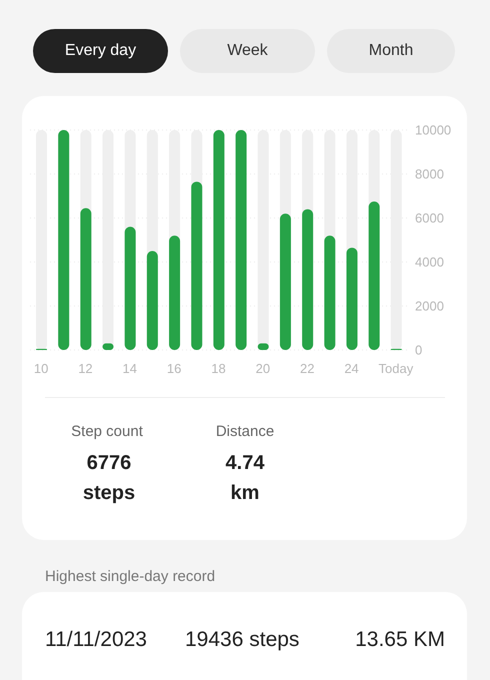  What do you see at coordinates (245, 431) in the screenshot?
I see `text: Distance` at bounding box center [245, 431].